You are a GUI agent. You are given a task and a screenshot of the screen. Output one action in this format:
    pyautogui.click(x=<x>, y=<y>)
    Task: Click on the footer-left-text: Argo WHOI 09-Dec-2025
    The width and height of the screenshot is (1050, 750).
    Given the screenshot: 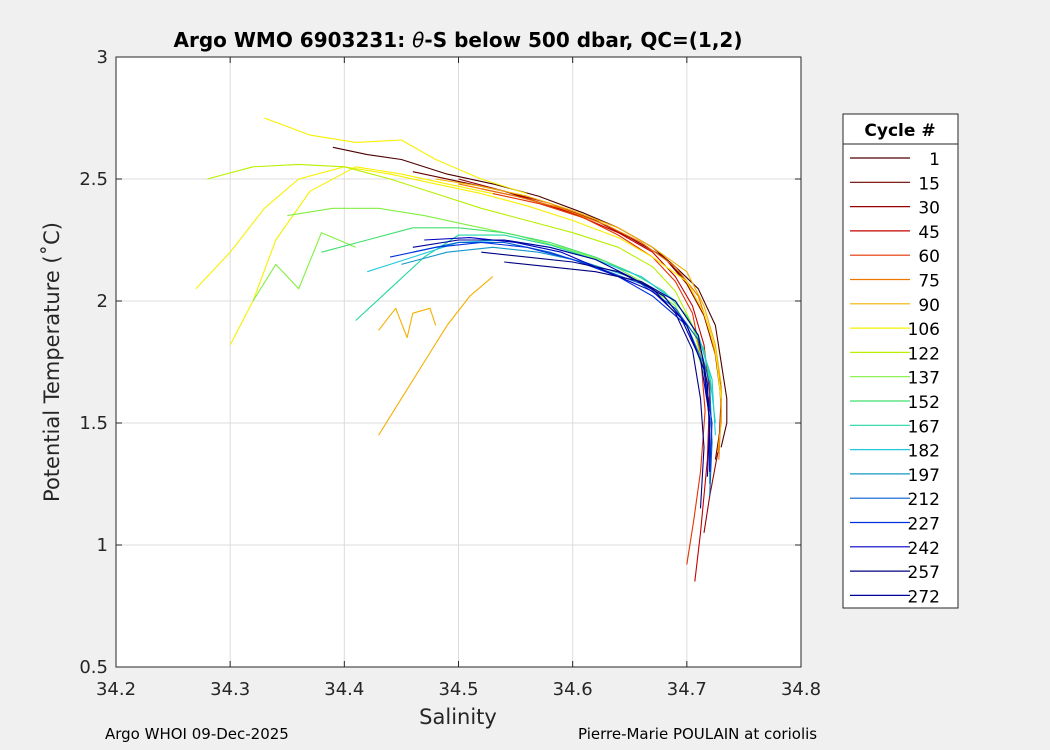 What is the action you would take?
    pyautogui.click(x=197, y=734)
    